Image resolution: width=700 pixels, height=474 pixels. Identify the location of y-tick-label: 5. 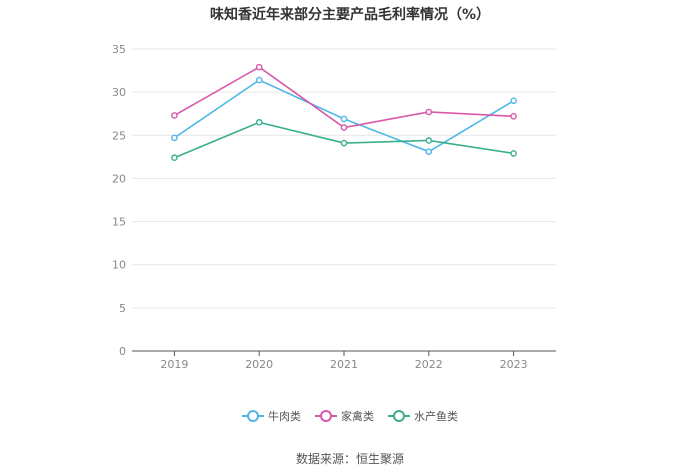
(122, 308).